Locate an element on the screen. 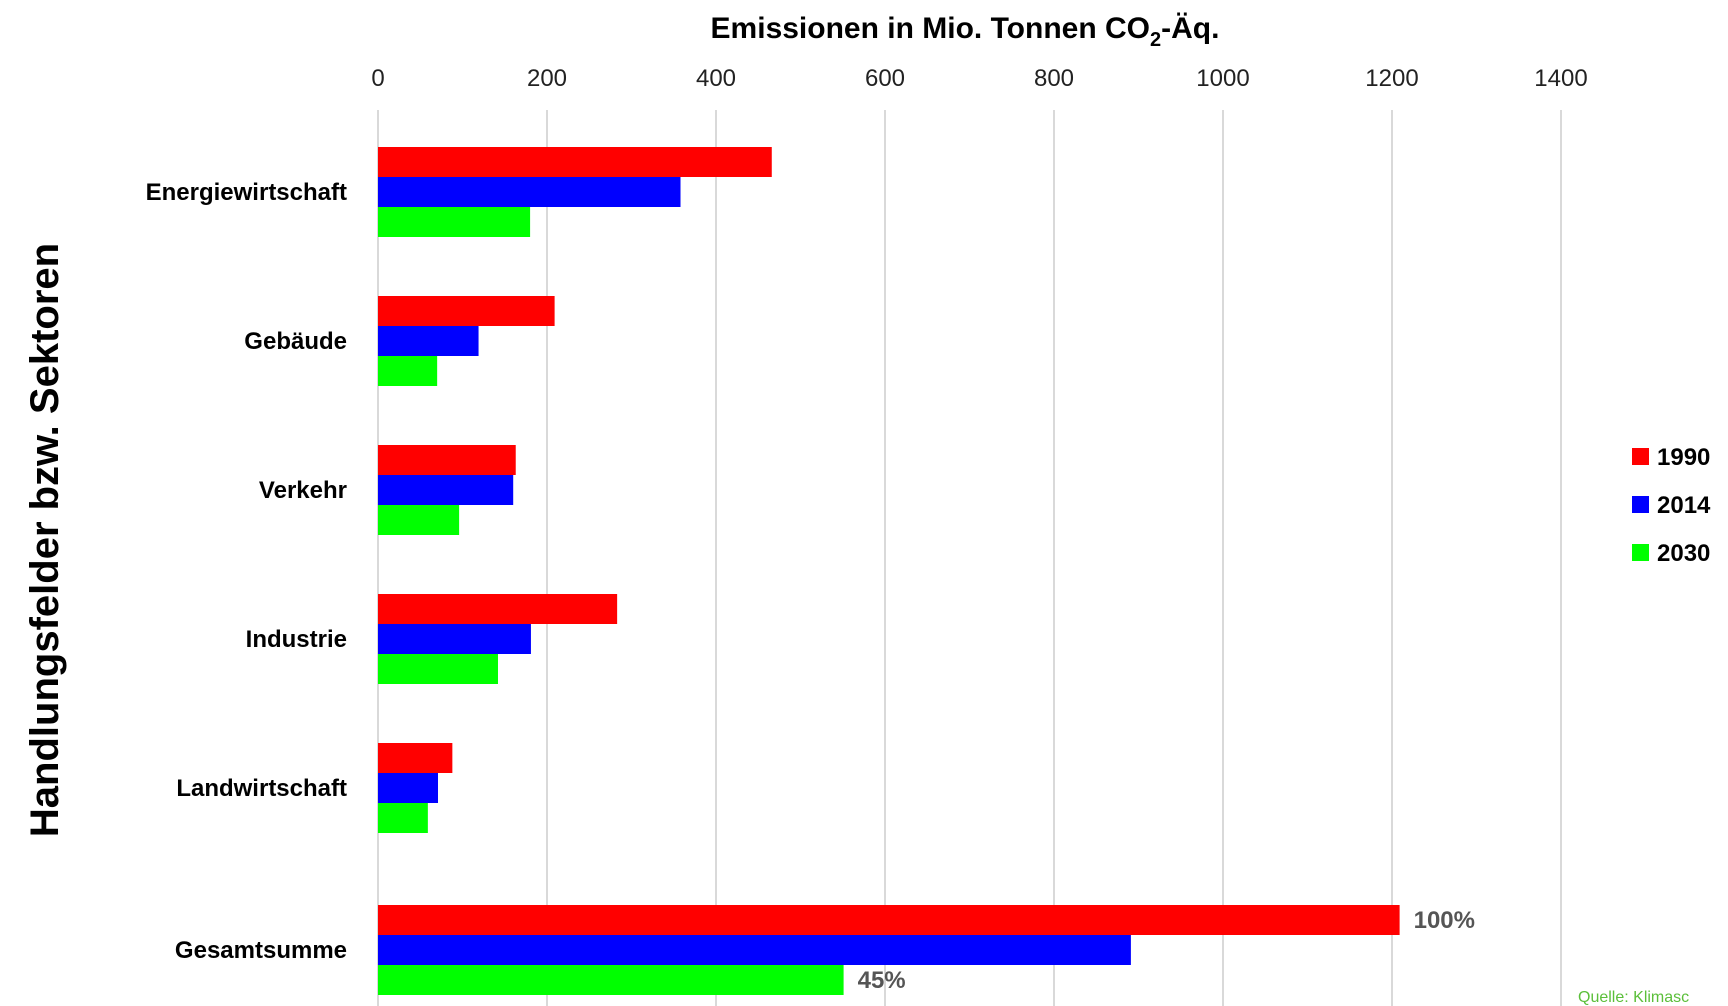 The height and width of the screenshot is (1006, 1728). x-tick-label: 1000 is located at coordinates (1222, 78).